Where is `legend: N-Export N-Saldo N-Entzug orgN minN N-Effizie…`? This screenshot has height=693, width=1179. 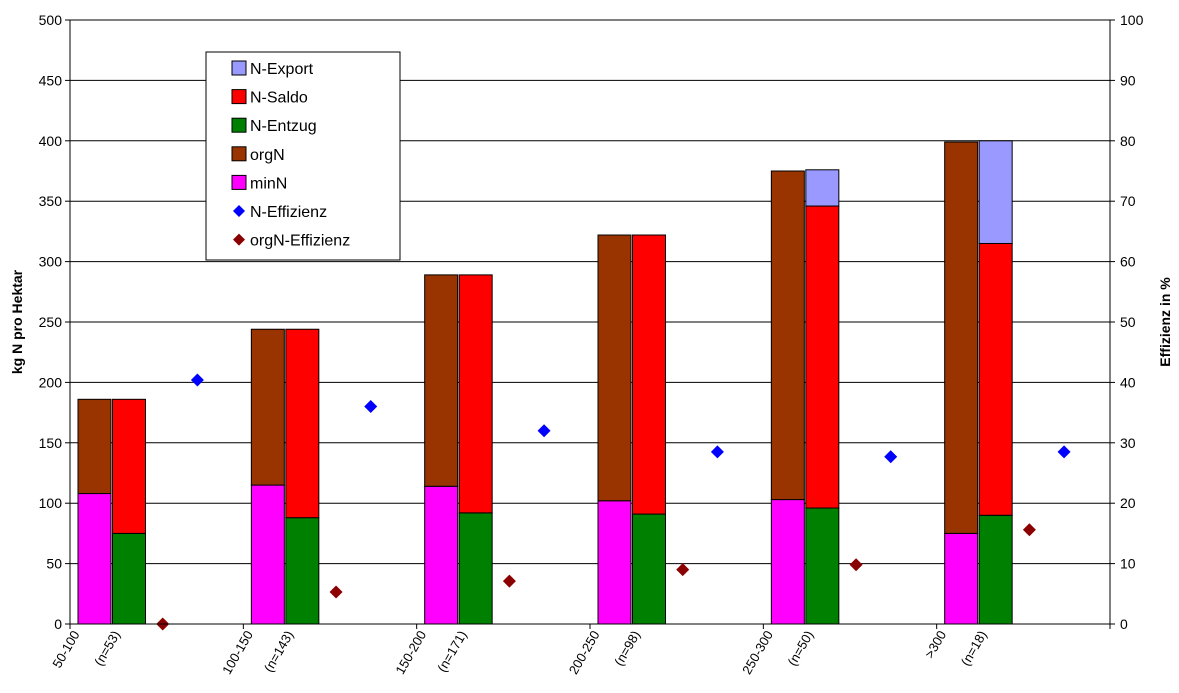
legend: N-Export N-Saldo N-Entzug orgN minN N-Effizie… is located at coordinates (303, 156).